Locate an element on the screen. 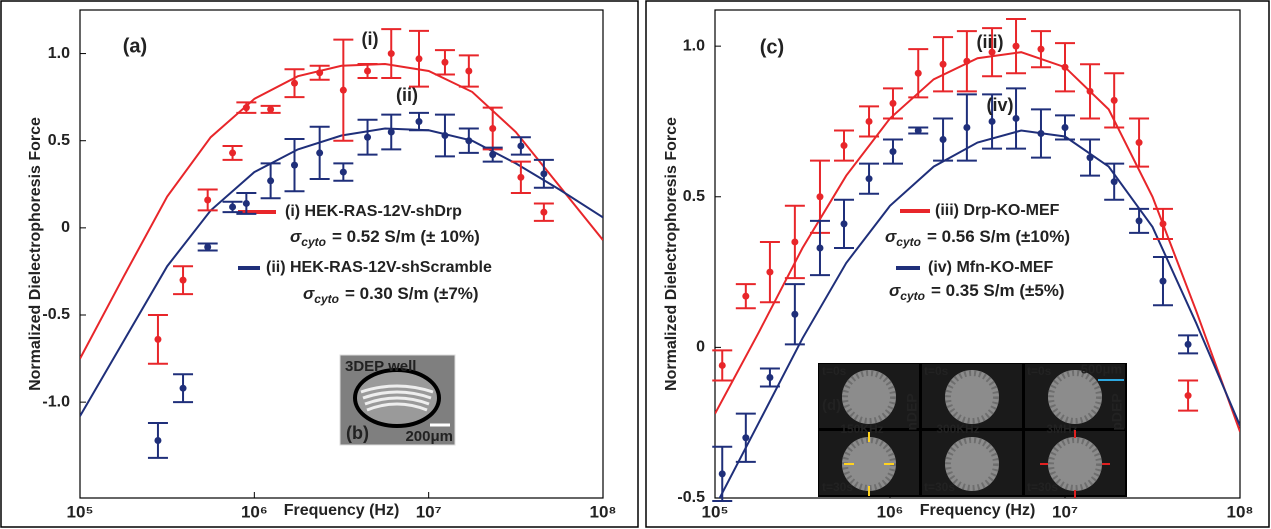 Image resolution: width=1271 pixels, height=529 pixels. inset-label: 3DEP well is located at coordinates (380, 366).